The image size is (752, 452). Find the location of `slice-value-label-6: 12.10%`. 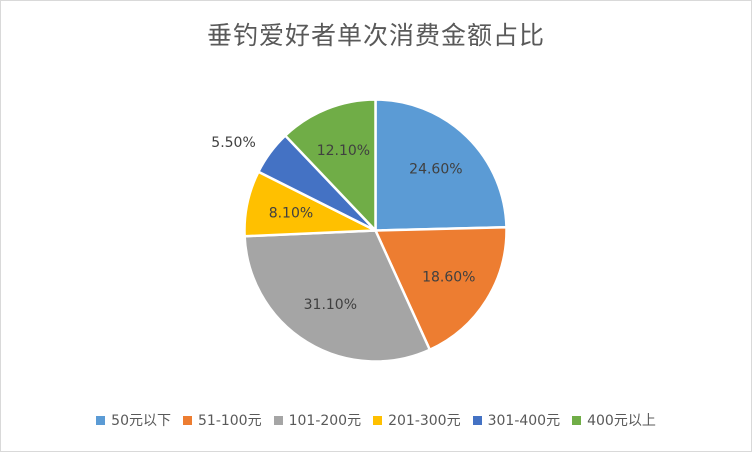

slice-value-label-6: 12.10% is located at coordinates (343, 151).